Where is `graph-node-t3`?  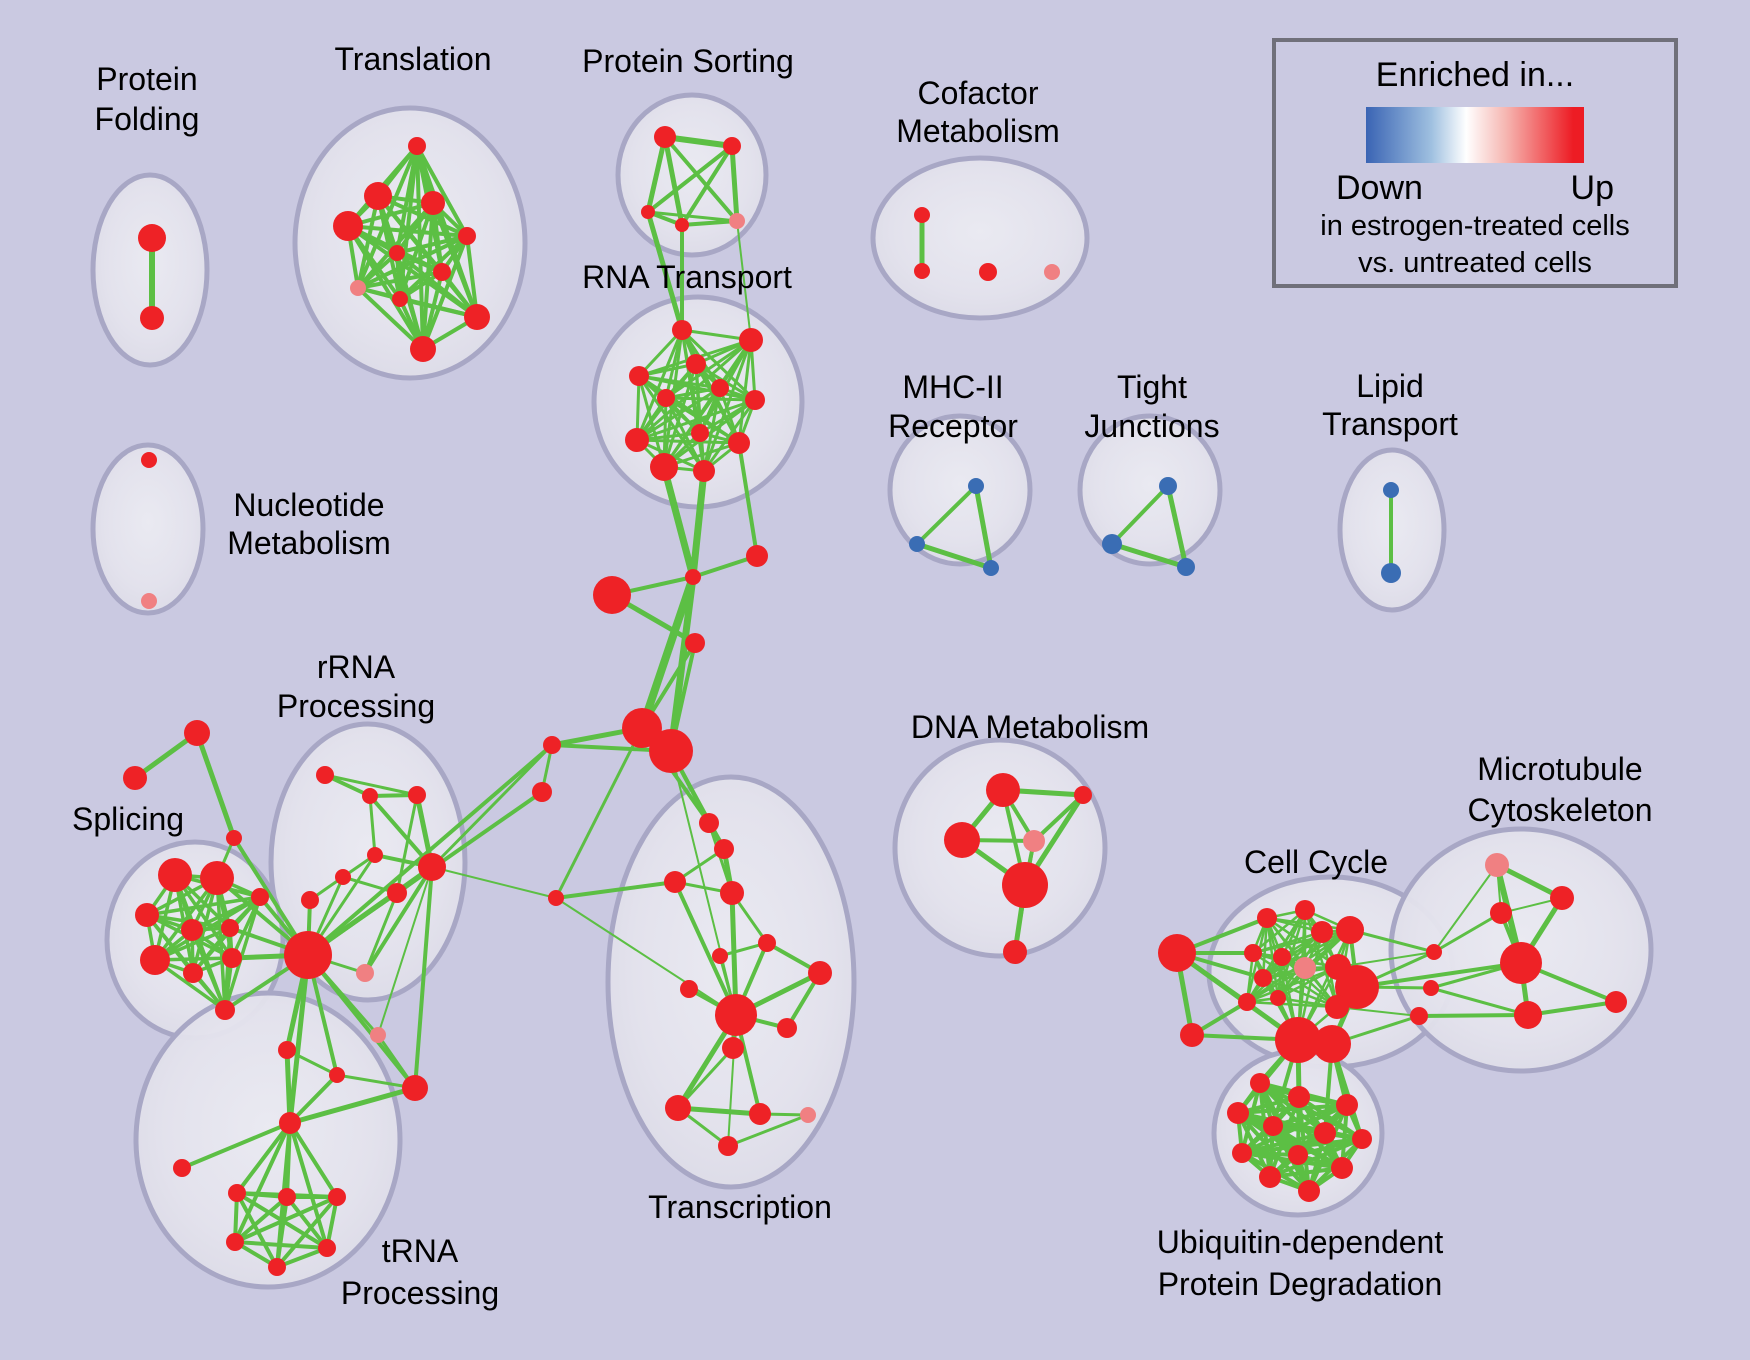
graph-node-t3 is located at coordinates (433, 203).